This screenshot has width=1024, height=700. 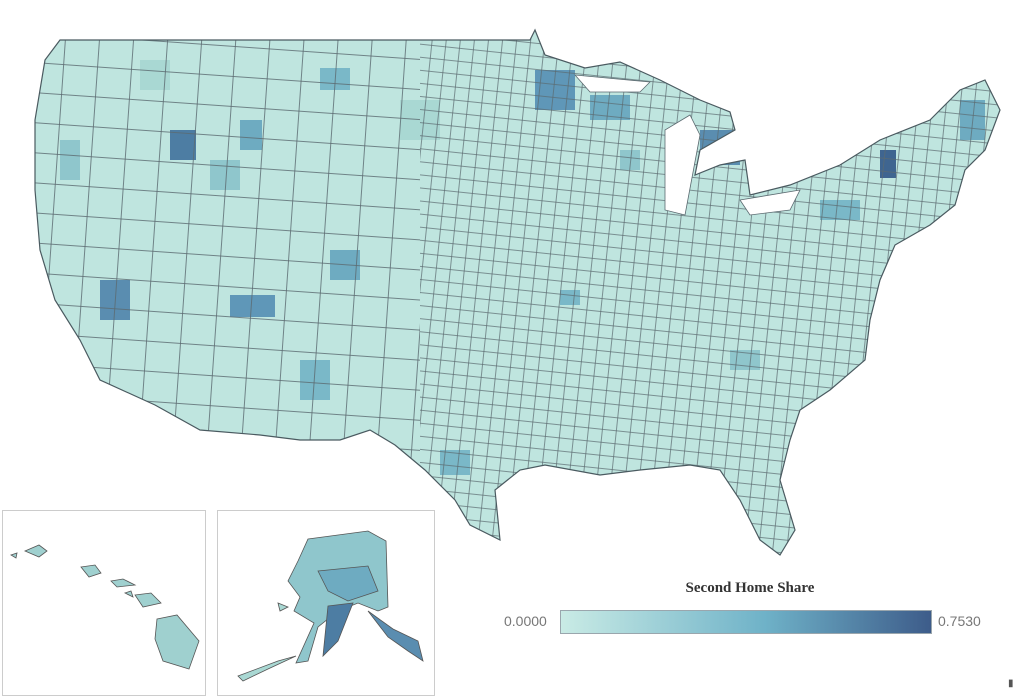 I want to click on hawaii-inset, so click(x=104, y=603).